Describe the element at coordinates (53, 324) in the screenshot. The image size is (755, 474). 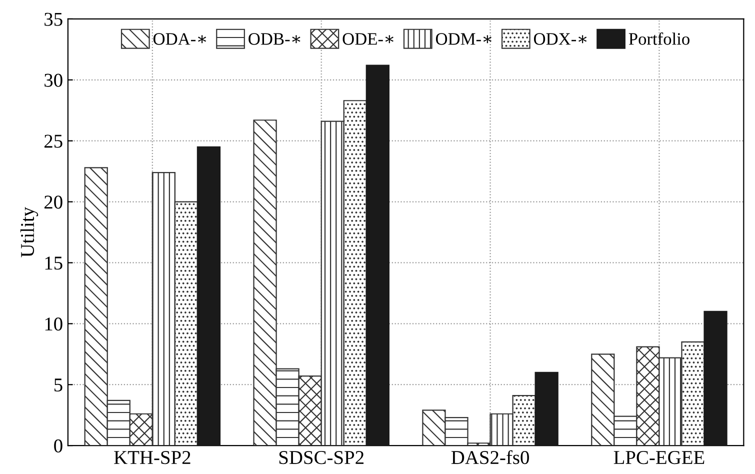
I see `y-tick-label: 10` at that location.